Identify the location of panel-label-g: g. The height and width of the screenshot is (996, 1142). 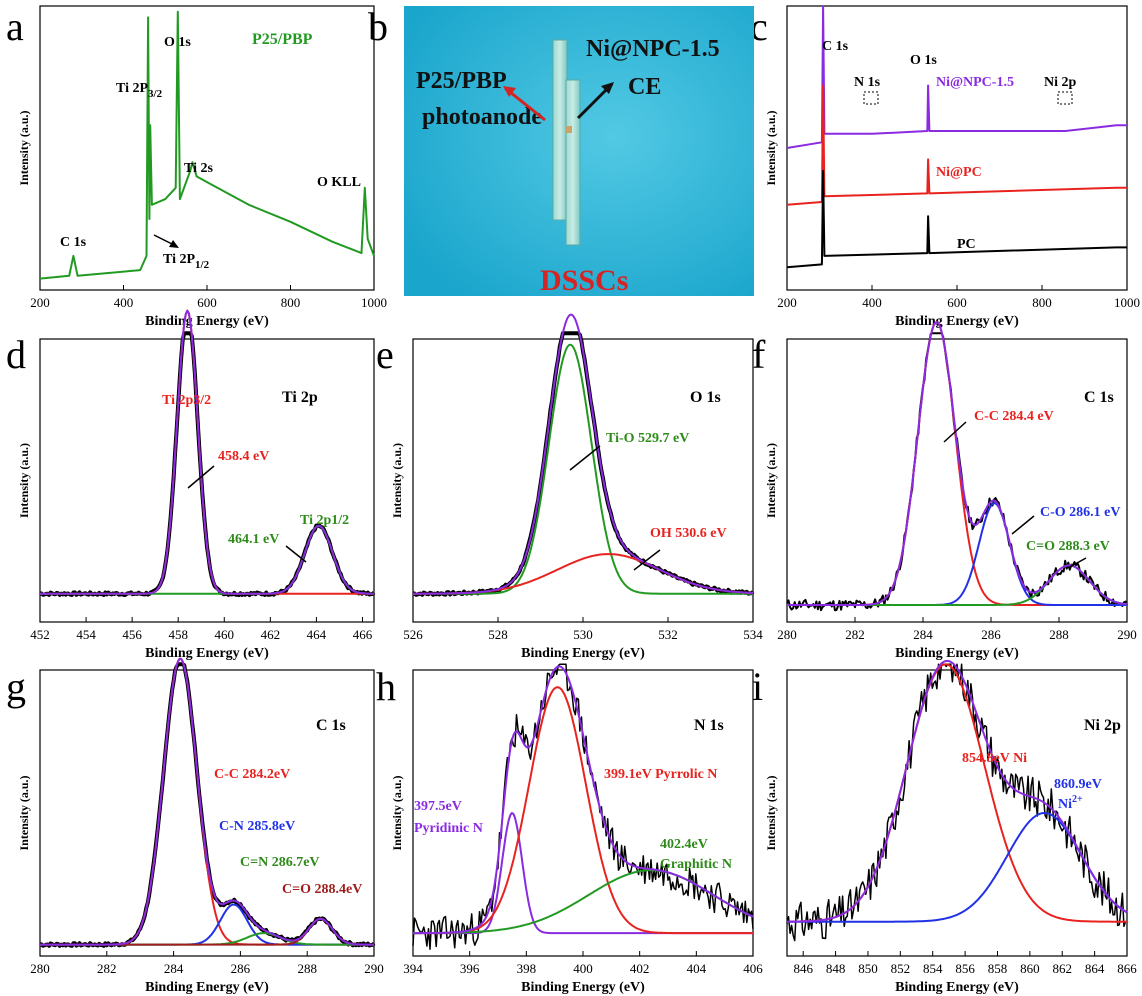
(16, 686).